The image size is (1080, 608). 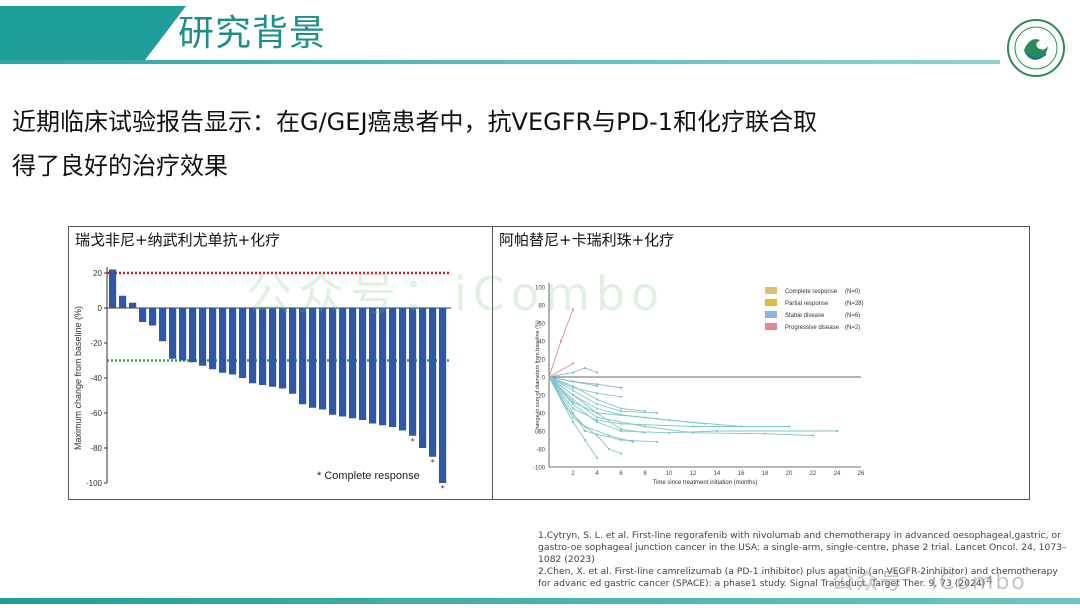 I want to click on right-panel-title: 阿帕替尼+卡瑞利珠+化疗, so click(x=587, y=240).